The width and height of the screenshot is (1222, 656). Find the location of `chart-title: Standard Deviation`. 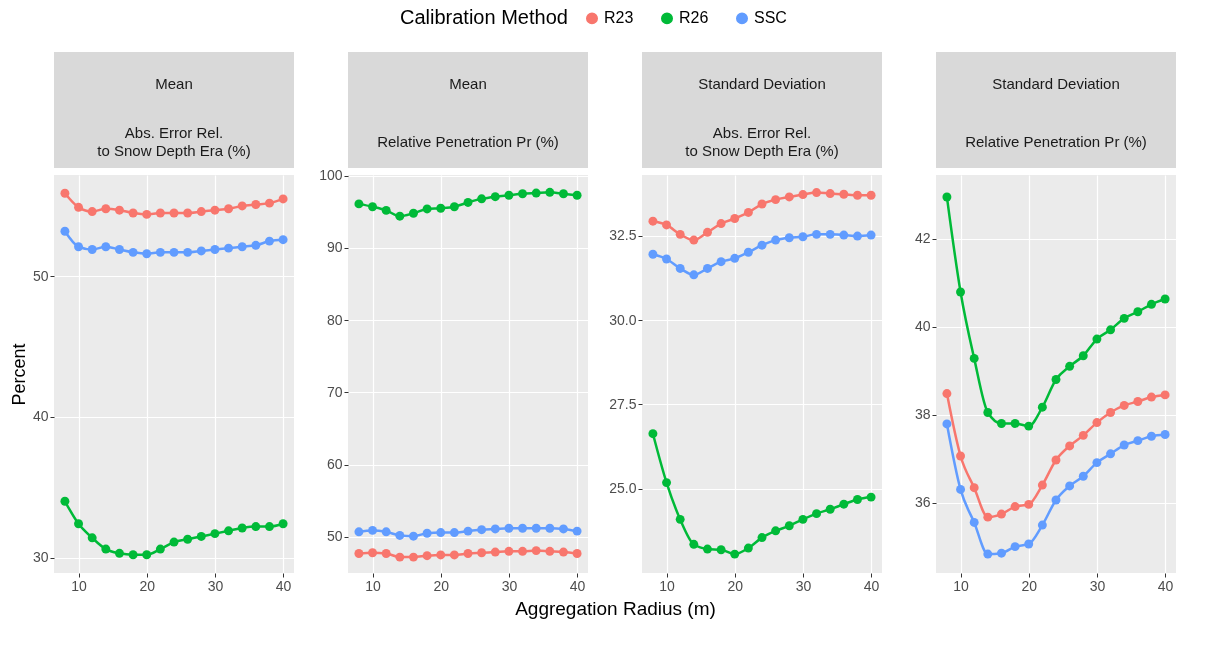

chart-title: Standard Deviation is located at coordinates (762, 83).